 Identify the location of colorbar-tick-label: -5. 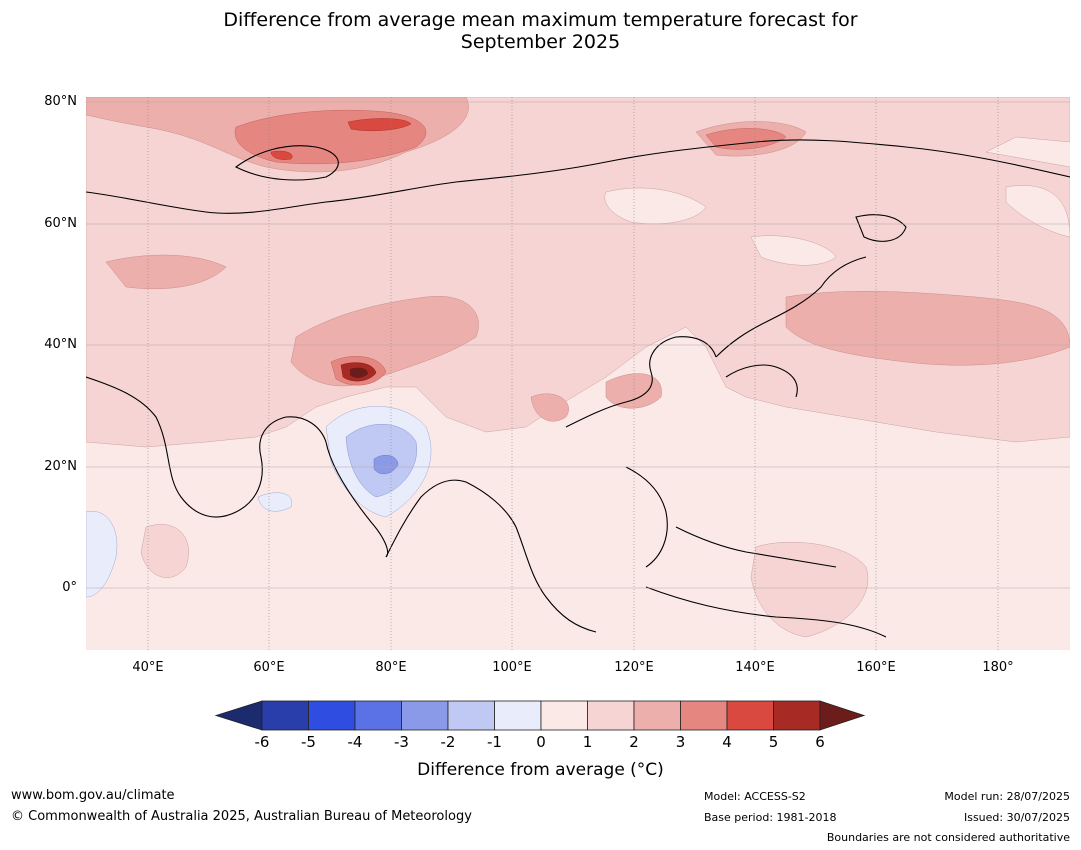
(308, 742).